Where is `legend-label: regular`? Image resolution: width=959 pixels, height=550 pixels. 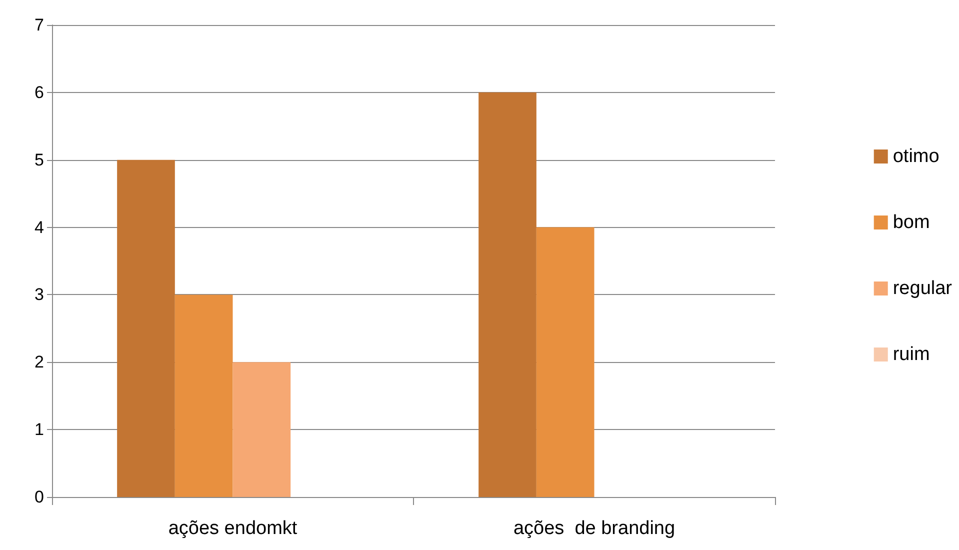
legend-label: regular is located at coordinates (922, 288).